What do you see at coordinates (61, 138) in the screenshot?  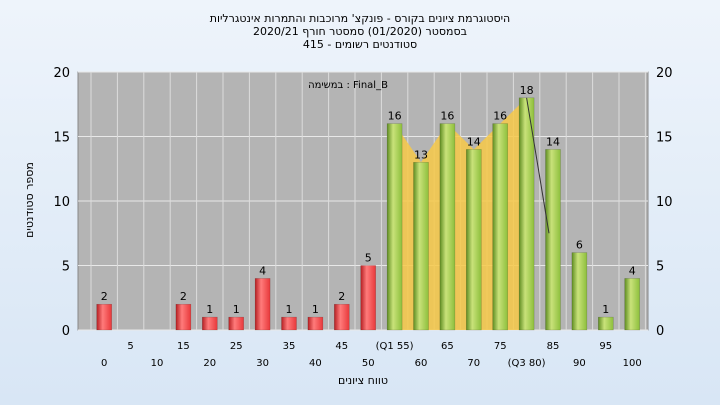 I see `y-tick-label-left: 15` at bounding box center [61, 138].